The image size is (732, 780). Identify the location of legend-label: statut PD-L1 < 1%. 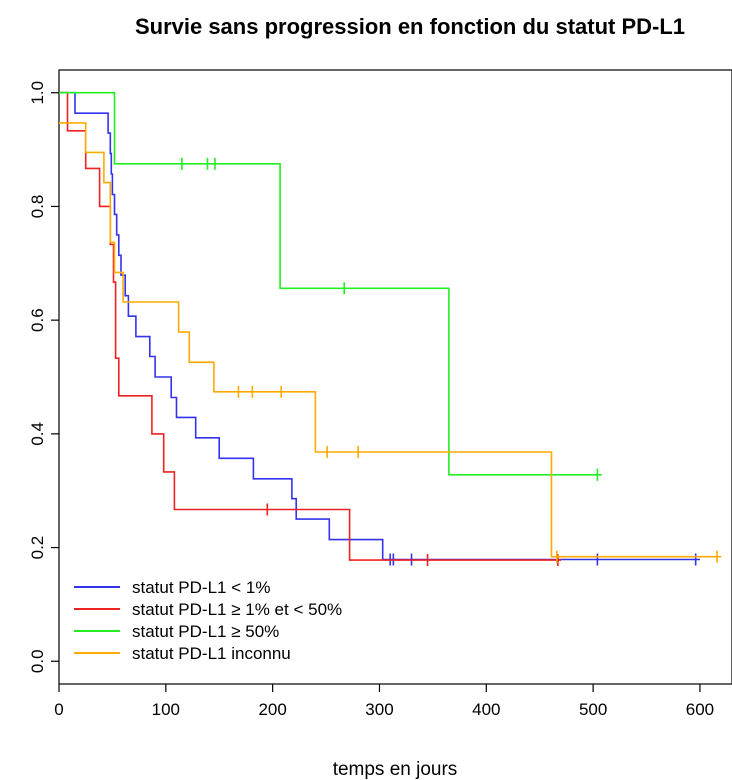
(201, 587).